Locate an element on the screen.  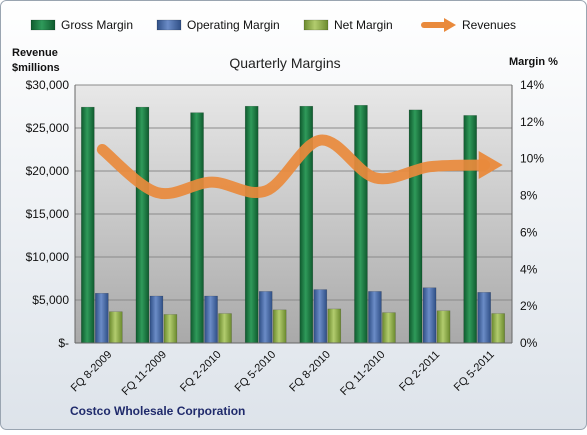
right-axis-label: Margin % is located at coordinates (533, 62).